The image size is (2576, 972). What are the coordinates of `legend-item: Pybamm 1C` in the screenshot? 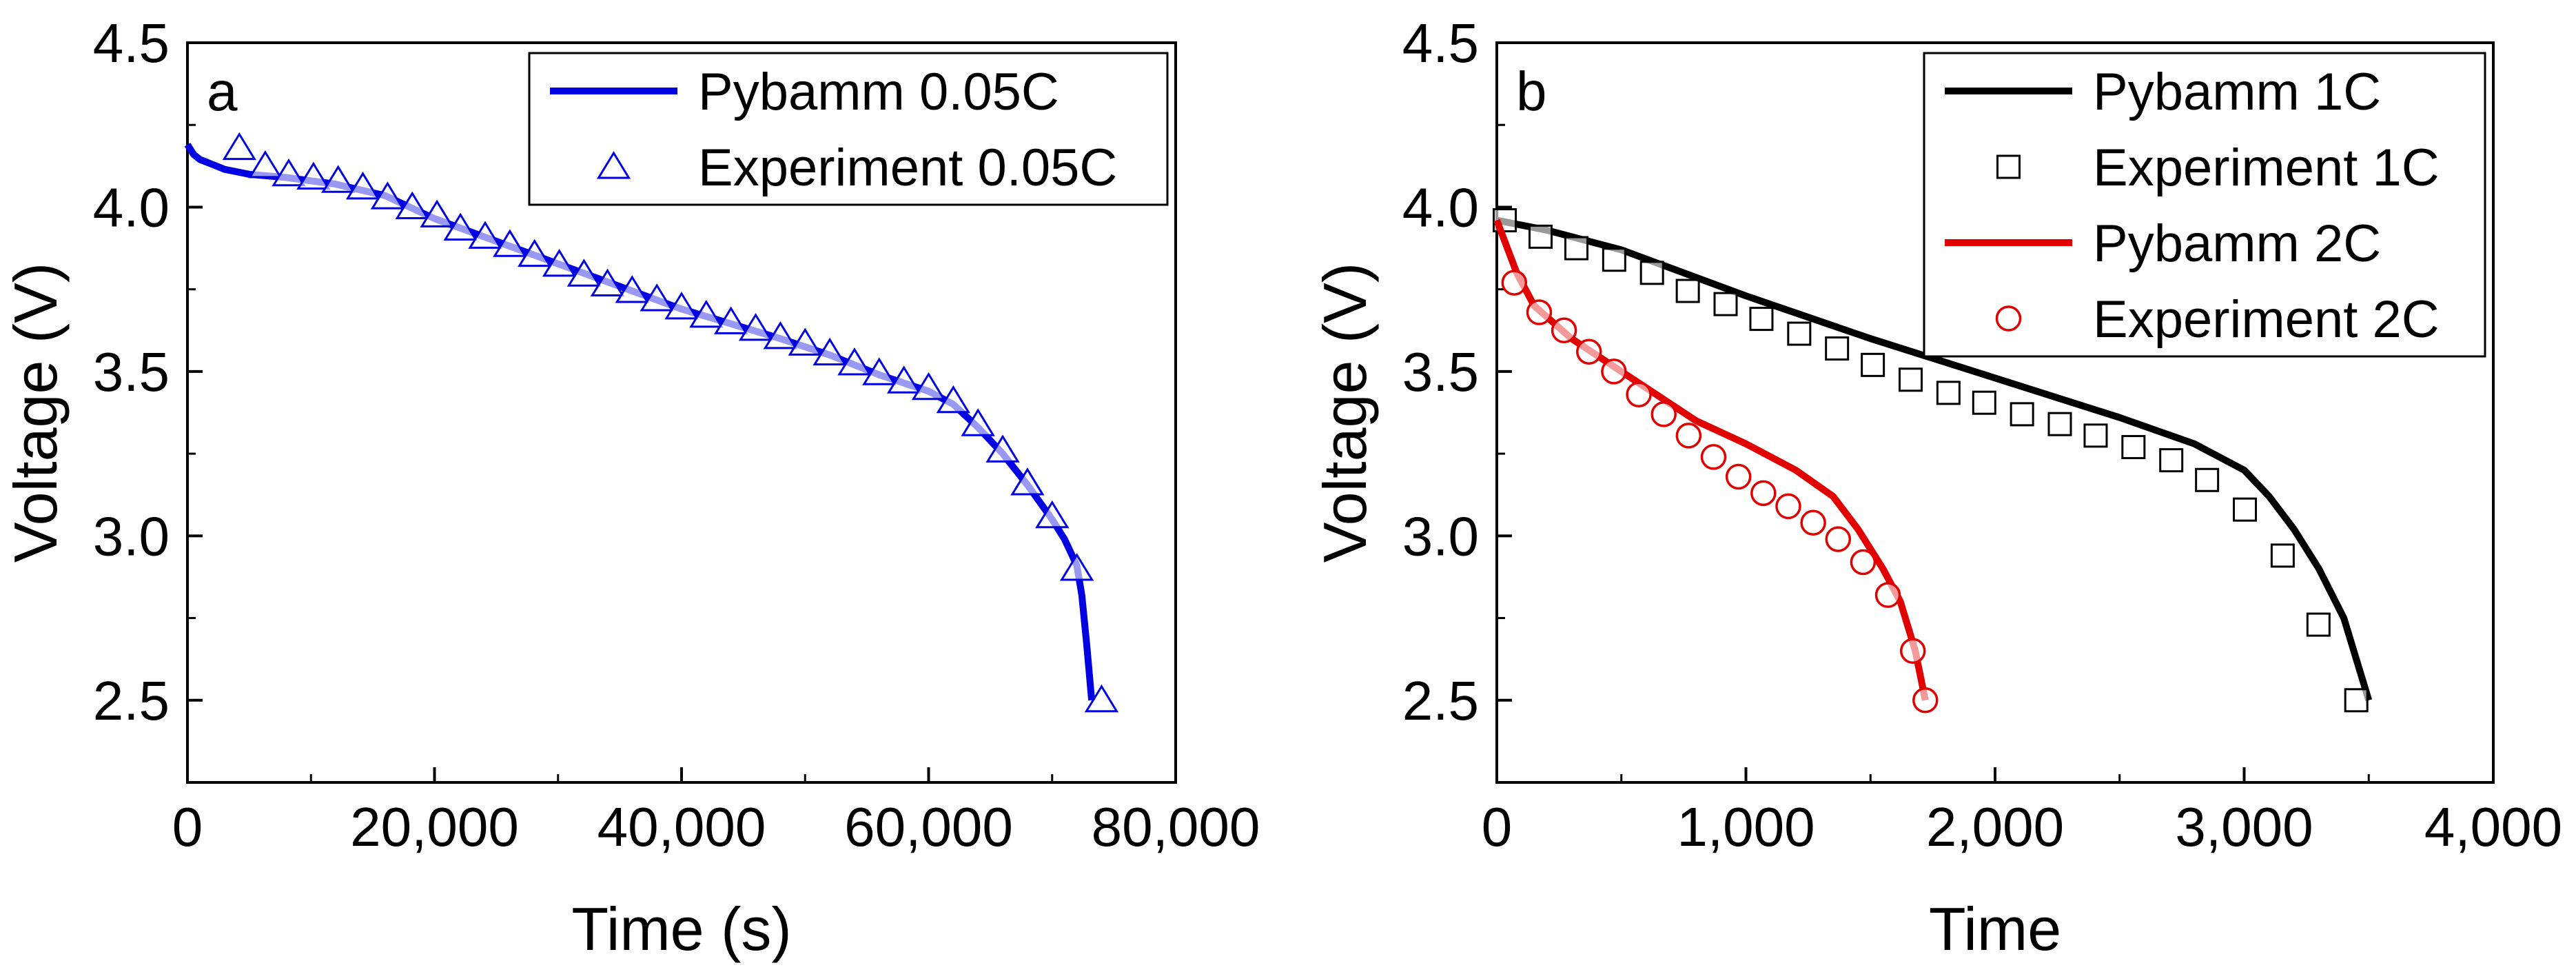 It's located at (2163, 92).